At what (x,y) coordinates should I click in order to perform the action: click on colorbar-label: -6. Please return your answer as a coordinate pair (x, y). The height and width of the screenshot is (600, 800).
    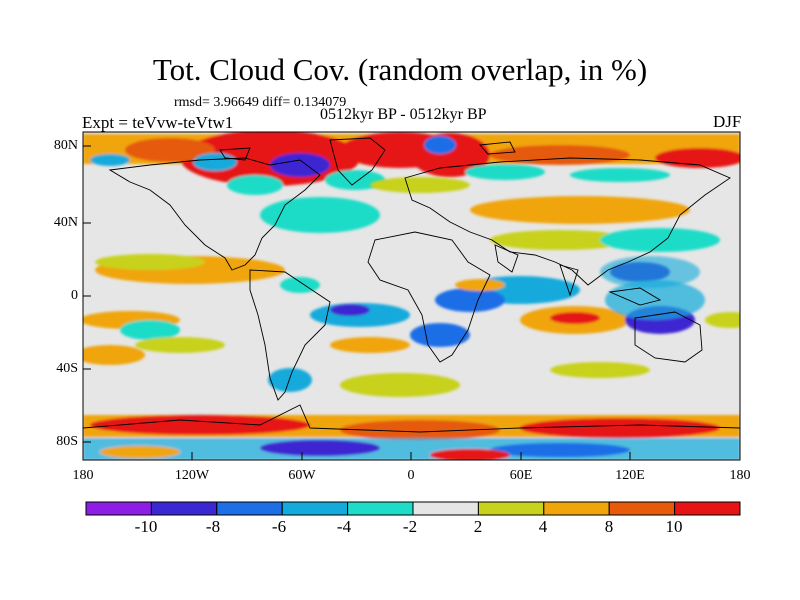
    Looking at the image, I should click on (279, 526).